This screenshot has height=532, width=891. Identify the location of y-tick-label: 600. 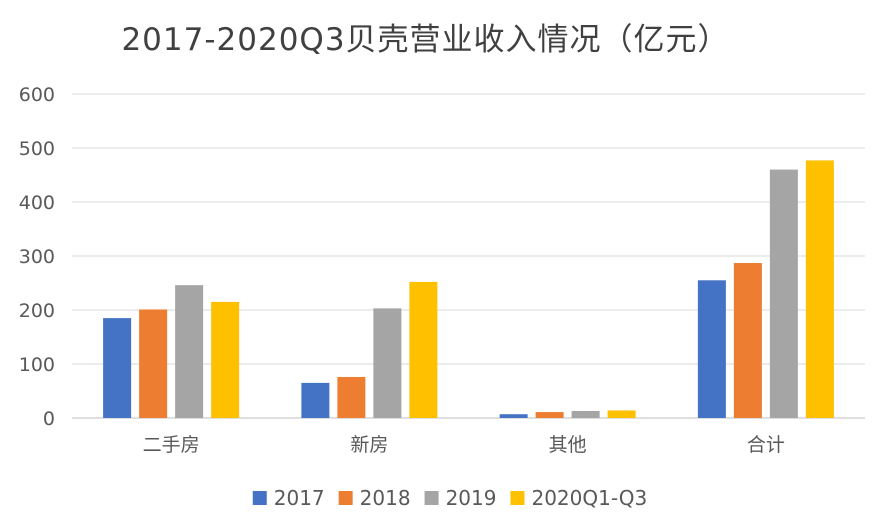
(37, 95).